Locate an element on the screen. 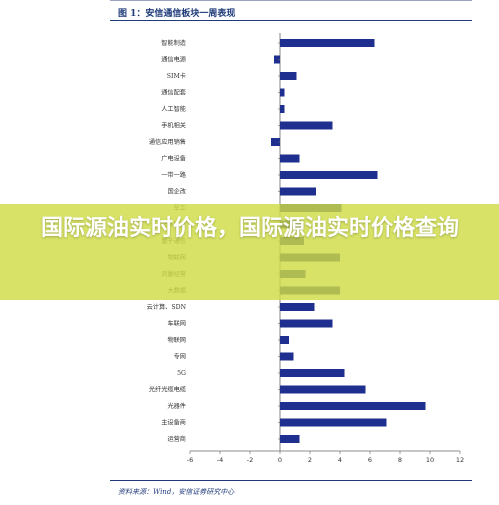 This screenshot has height=505, width=499. category-label: 智能制造 is located at coordinates (173, 43).